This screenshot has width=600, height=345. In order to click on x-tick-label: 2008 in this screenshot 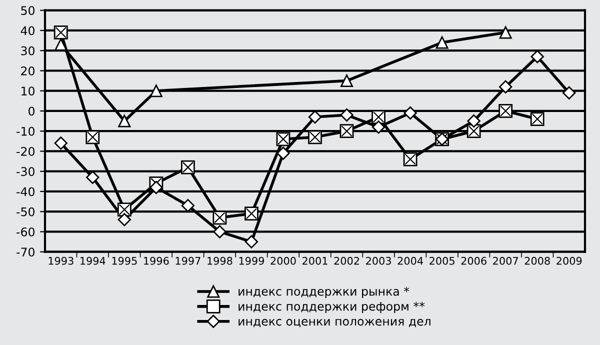, I will do `click(537, 260)`.